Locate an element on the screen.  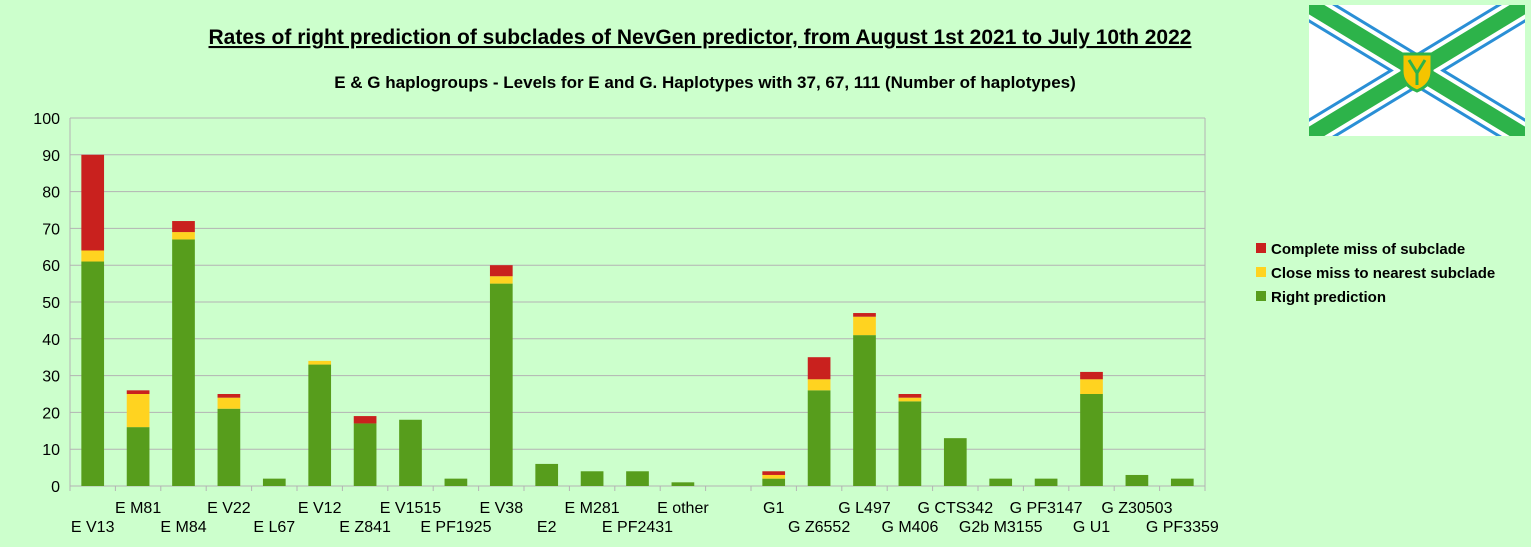
y-axis-tick-labels: 0 10 20 30 40 50 60 70 80 90 100 is located at coordinates (46, 303).